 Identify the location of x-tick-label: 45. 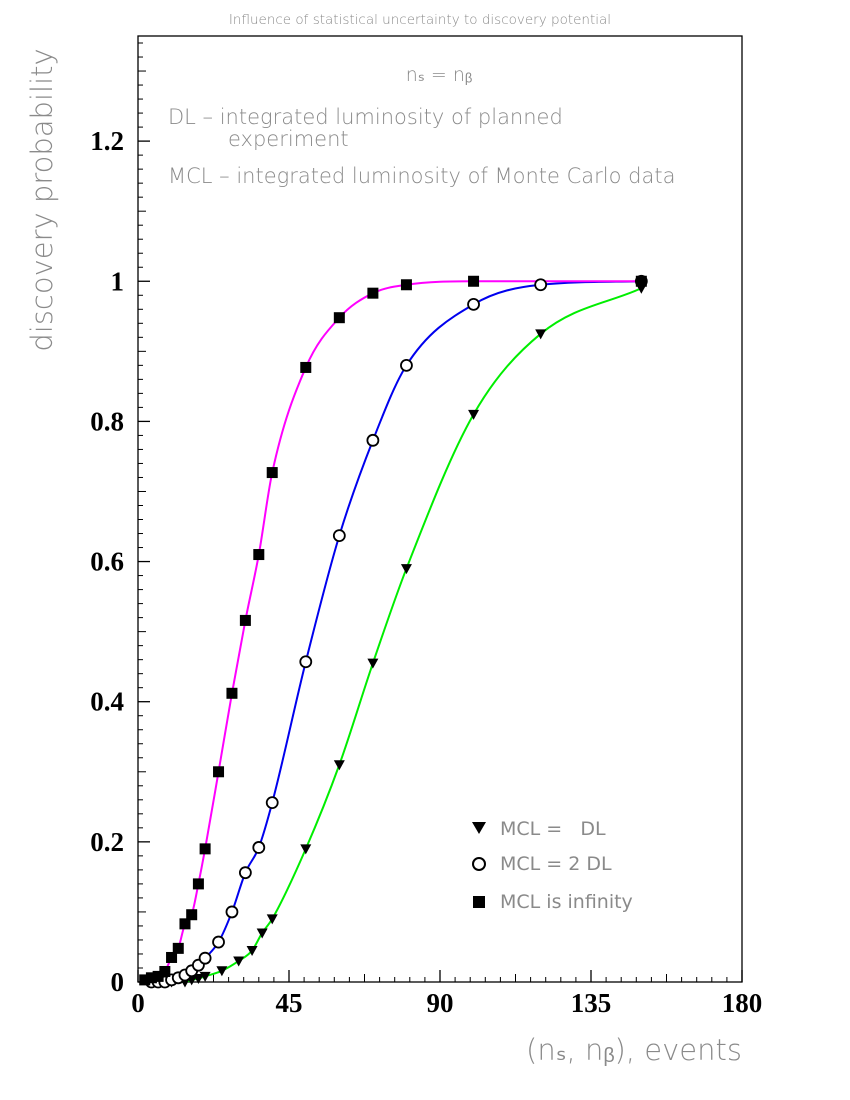
(289, 1003).